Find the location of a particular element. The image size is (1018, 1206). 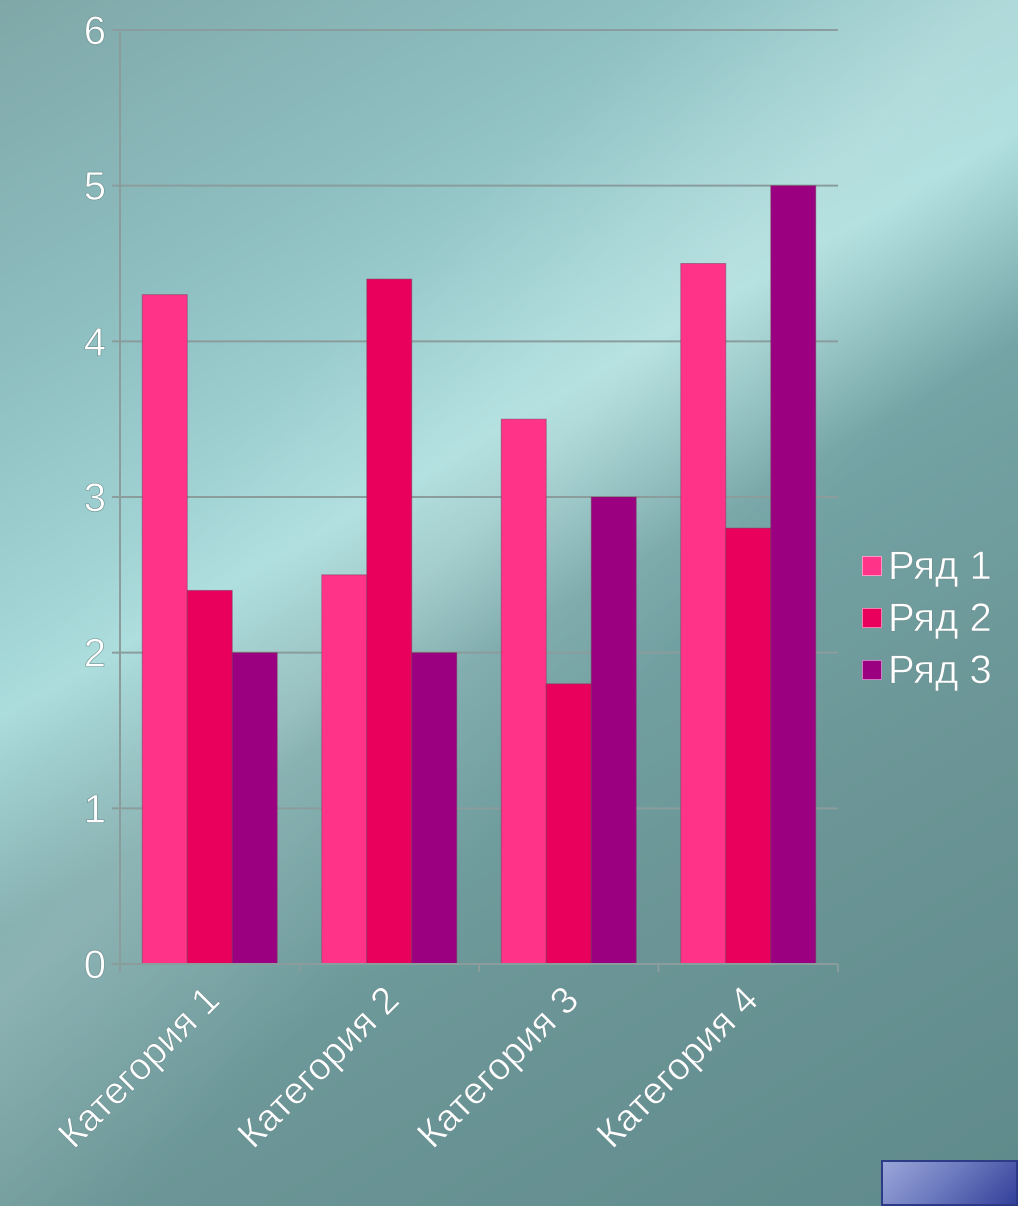

y-tick-label: 5 is located at coordinates (95, 187).